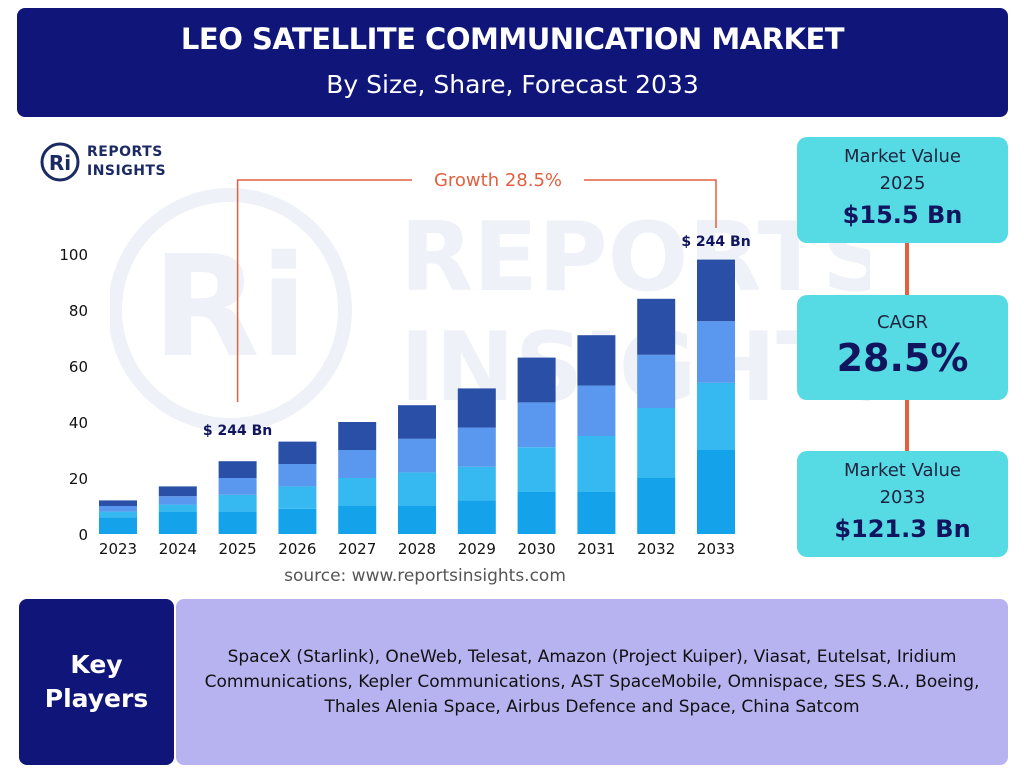 The image size is (1024, 768). Describe the element at coordinates (118, 549) in the screenshot. I see `x-tick-label: 2023` at that location.